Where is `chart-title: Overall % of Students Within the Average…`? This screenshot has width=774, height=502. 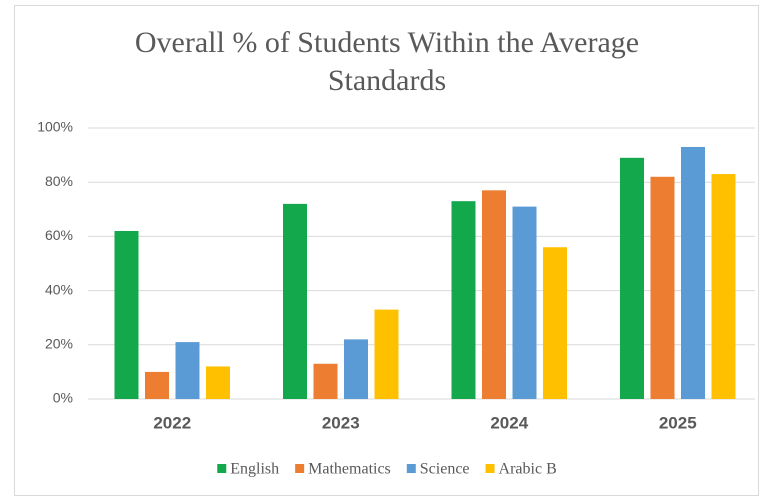 chart-title: Overall % of Students Within the Average… is located at coordinates (387, 61).